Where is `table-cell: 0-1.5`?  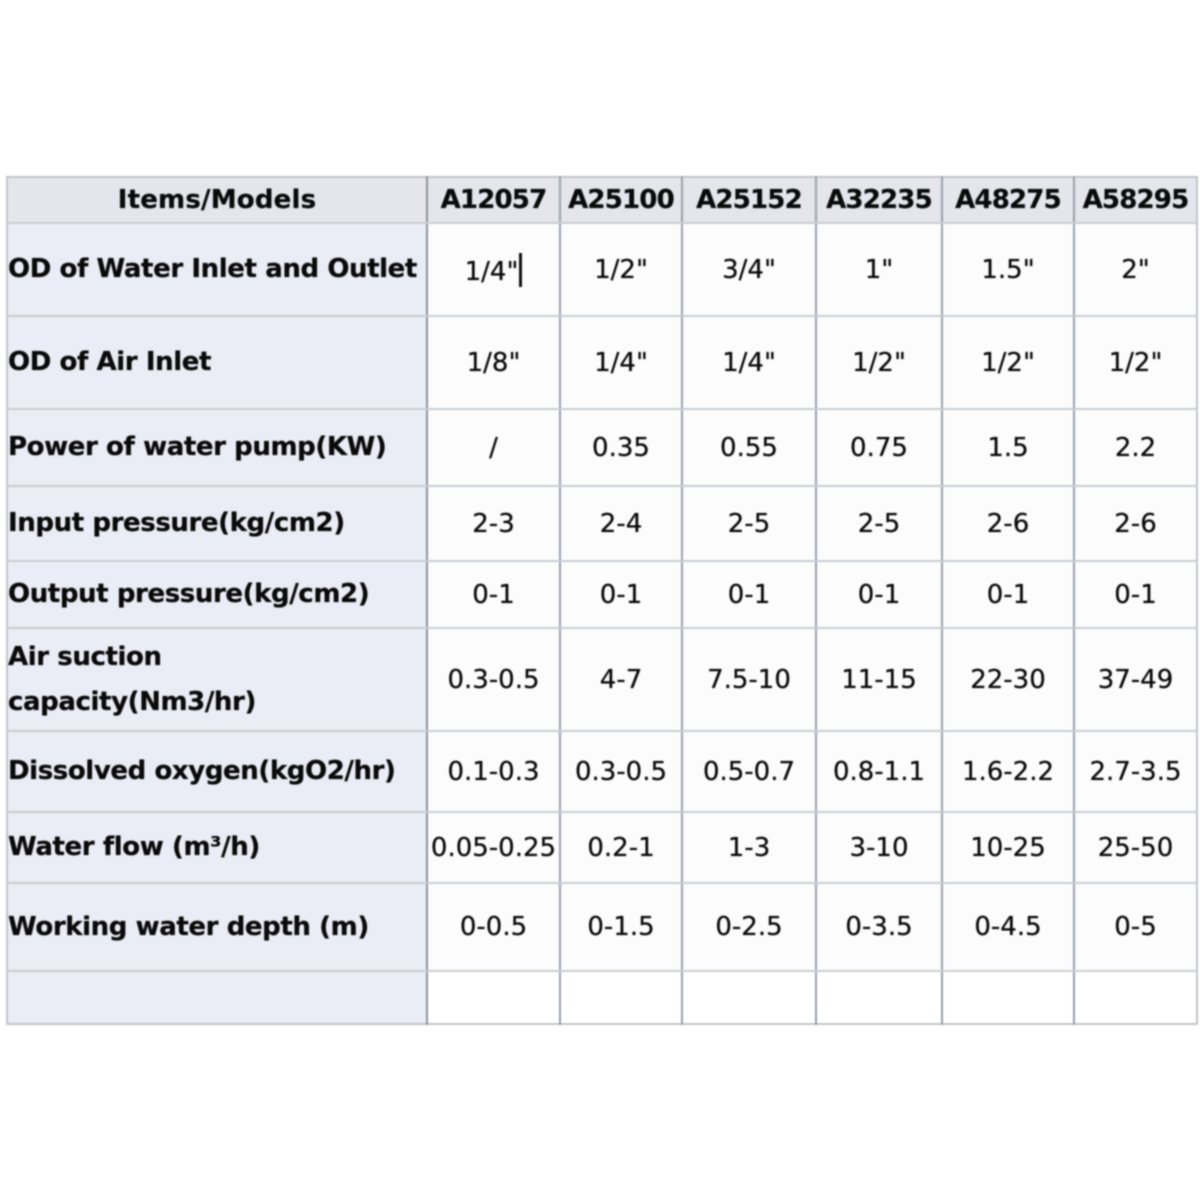
table-cell: 0-1.5 is located at coordinates (621, 927).